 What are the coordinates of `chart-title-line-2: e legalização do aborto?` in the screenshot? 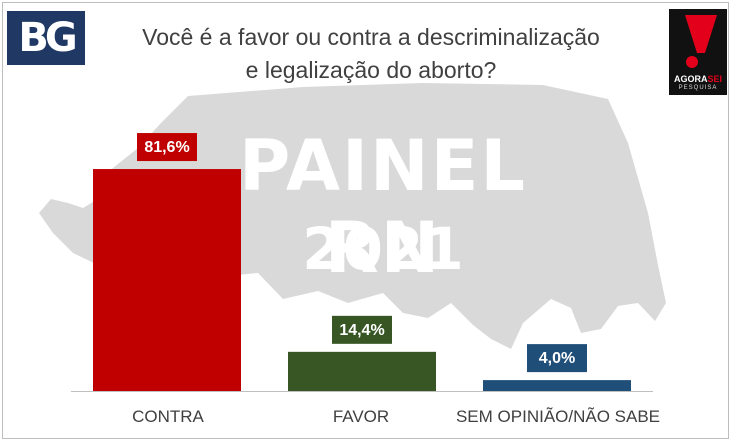 It's located at (371, 70).